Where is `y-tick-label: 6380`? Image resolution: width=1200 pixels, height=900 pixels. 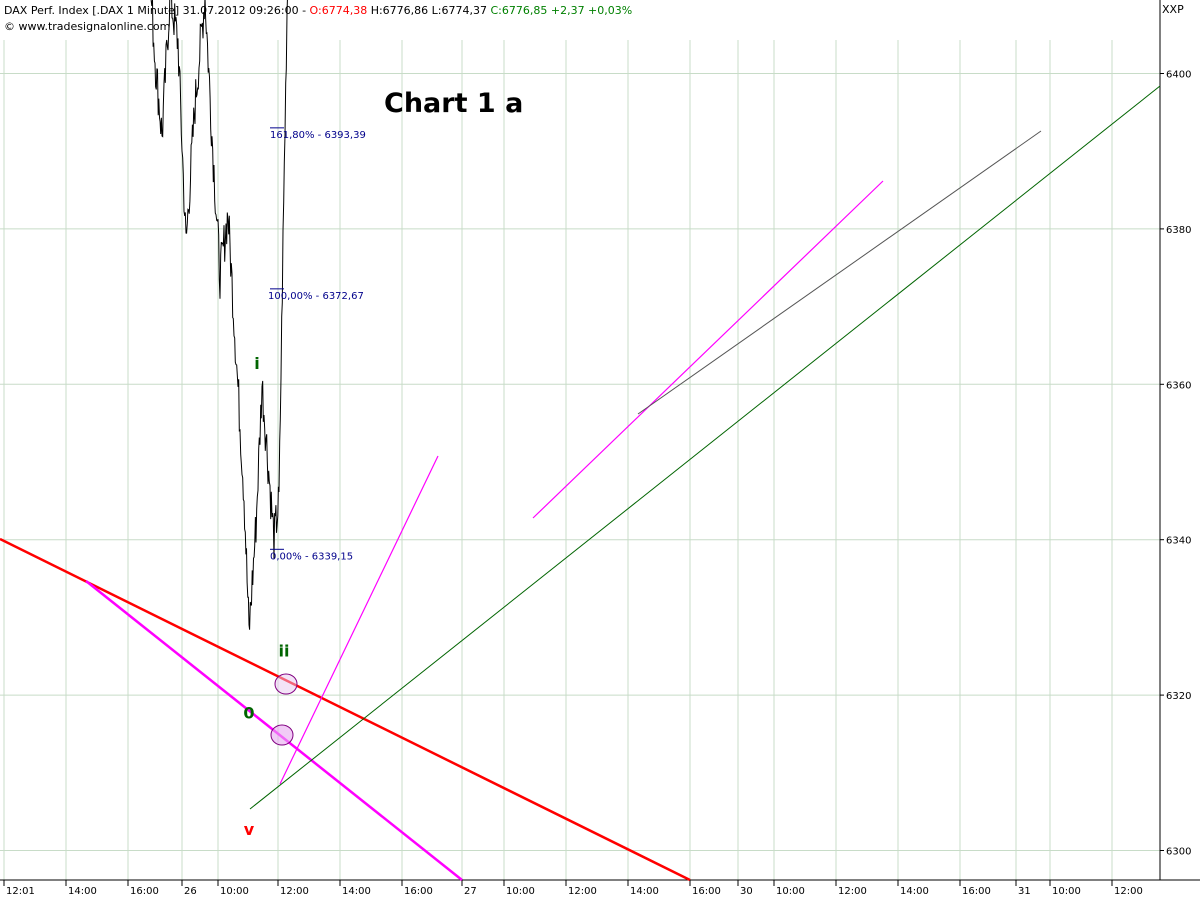
y-tick-label: 6380 is located at coordinates (1178, 230).